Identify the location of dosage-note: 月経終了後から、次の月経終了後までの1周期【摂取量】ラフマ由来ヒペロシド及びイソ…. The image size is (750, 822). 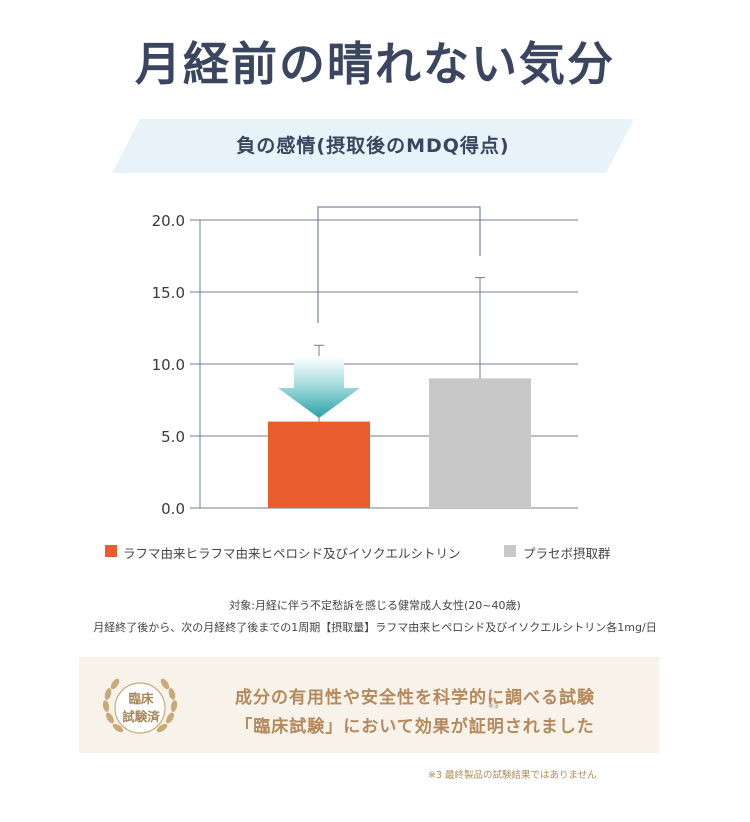
(375, 627).